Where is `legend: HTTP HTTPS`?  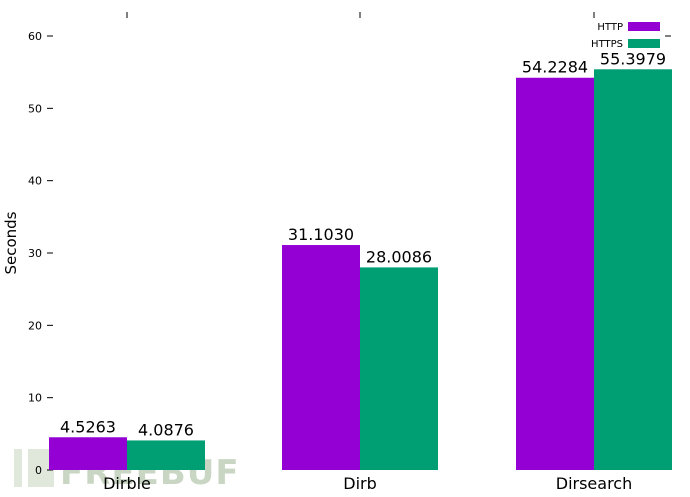 legend: HTTP HTTPS is located at coordinates (631, 36).